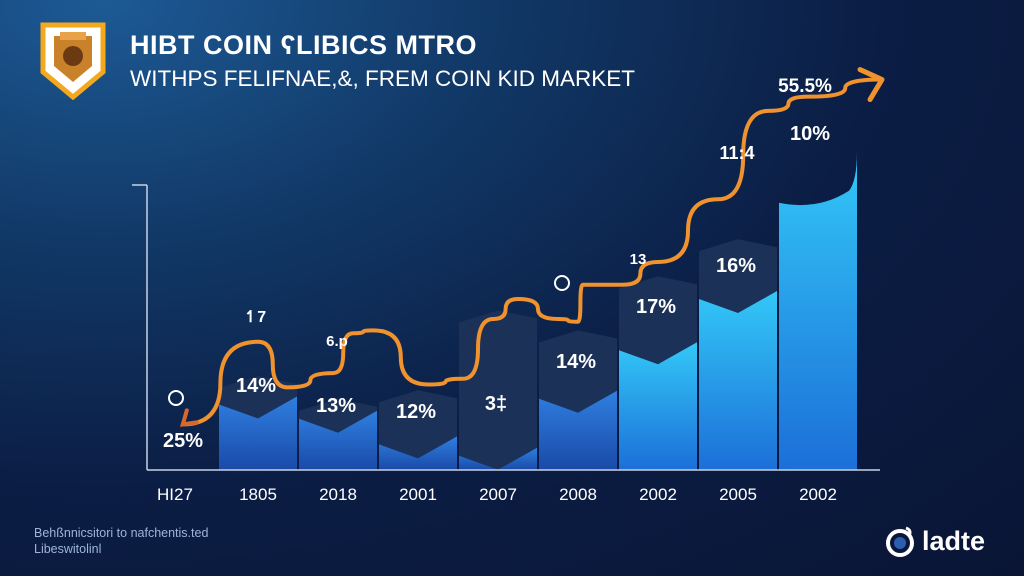  Describe the element at coordinates (954, 540) in the screenshot. I see `brand-name: ladte` at that location.